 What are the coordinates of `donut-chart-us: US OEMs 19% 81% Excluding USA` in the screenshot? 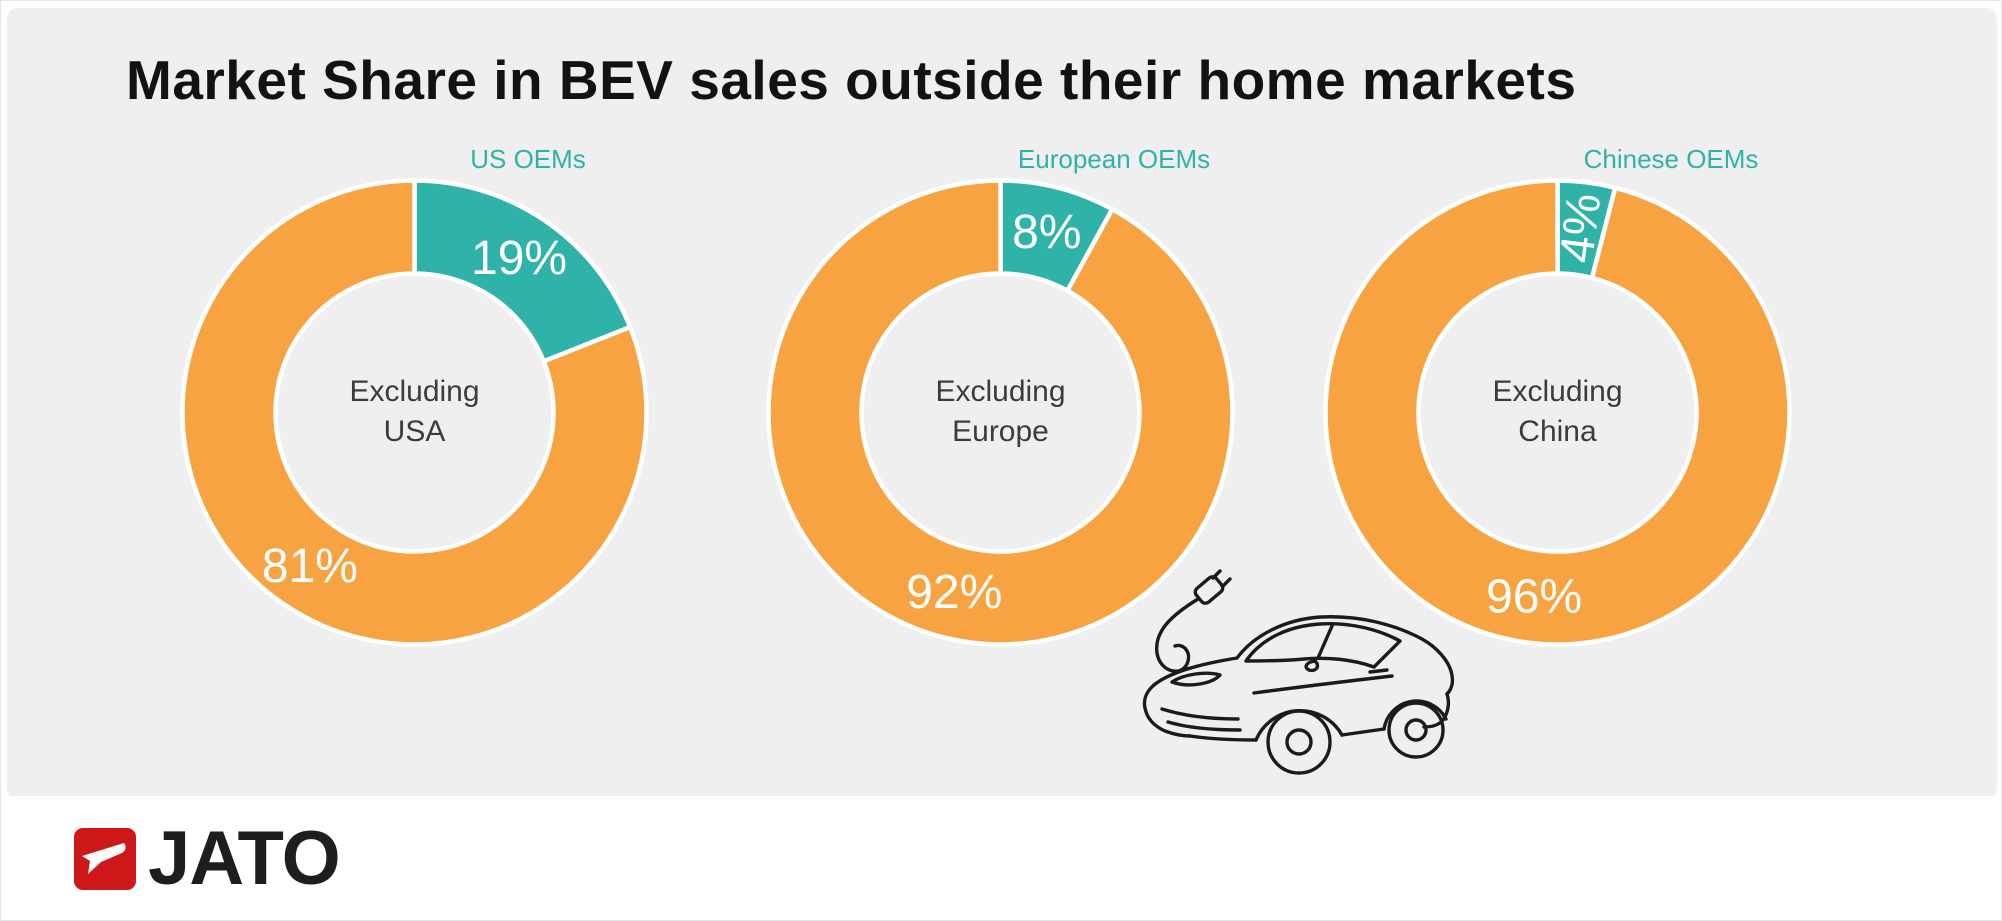 It's located at (414, 418).